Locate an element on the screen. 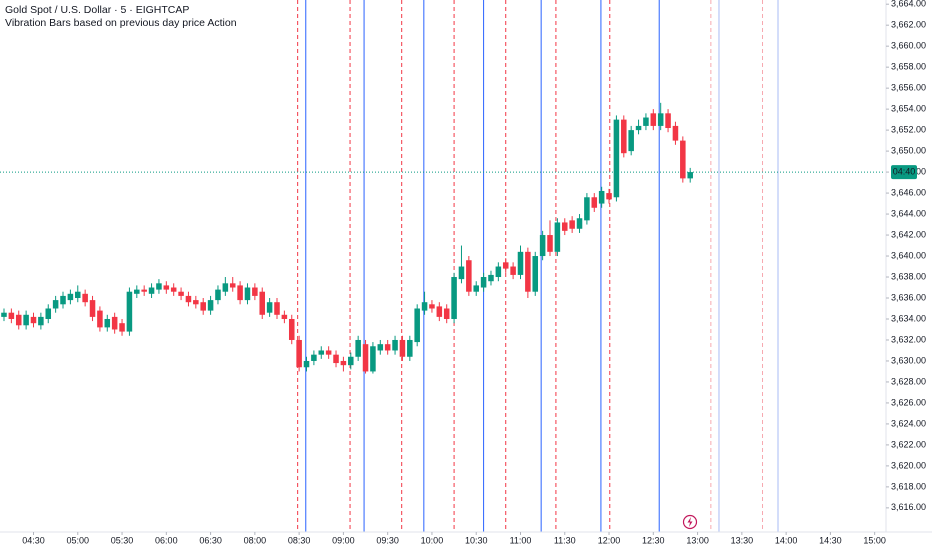 This screenshot has height=550, width=932. x-tick-label: 10:30 is located at coordinates (476, 540).